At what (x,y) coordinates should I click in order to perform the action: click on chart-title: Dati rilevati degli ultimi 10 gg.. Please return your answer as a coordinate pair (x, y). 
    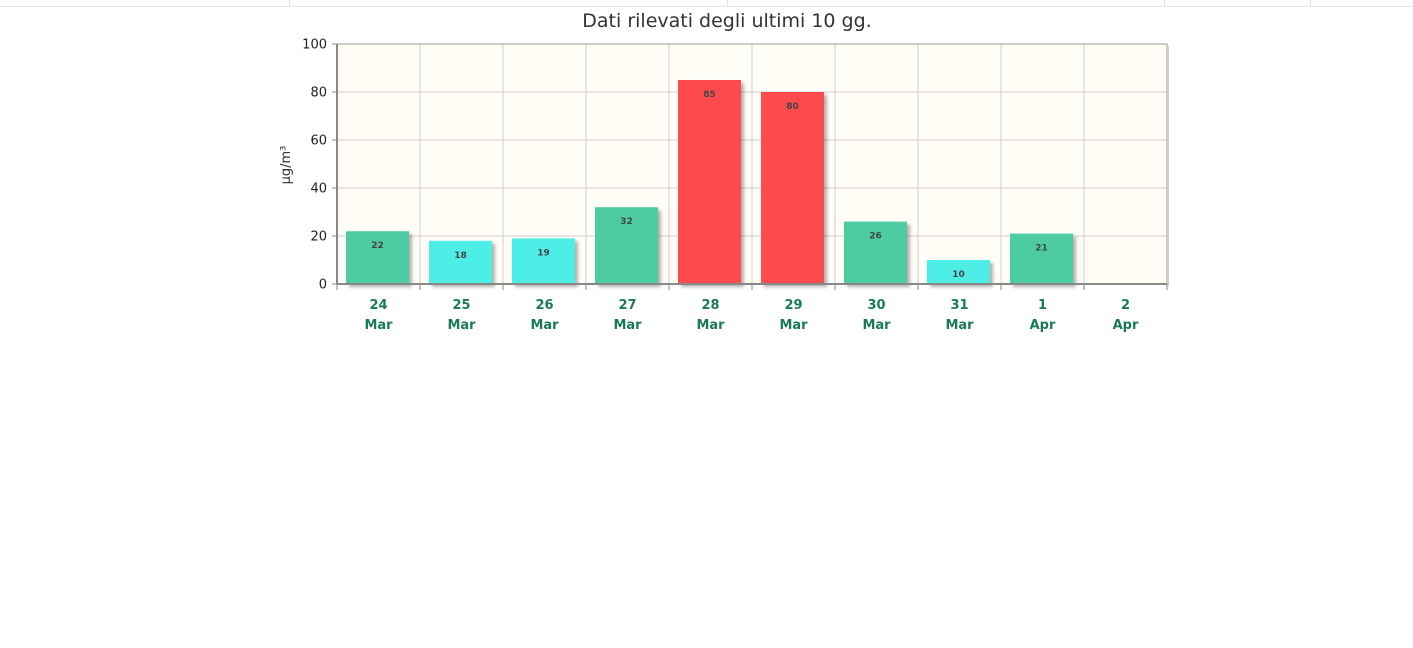
    Looking at the image, I should click on (726, 21).